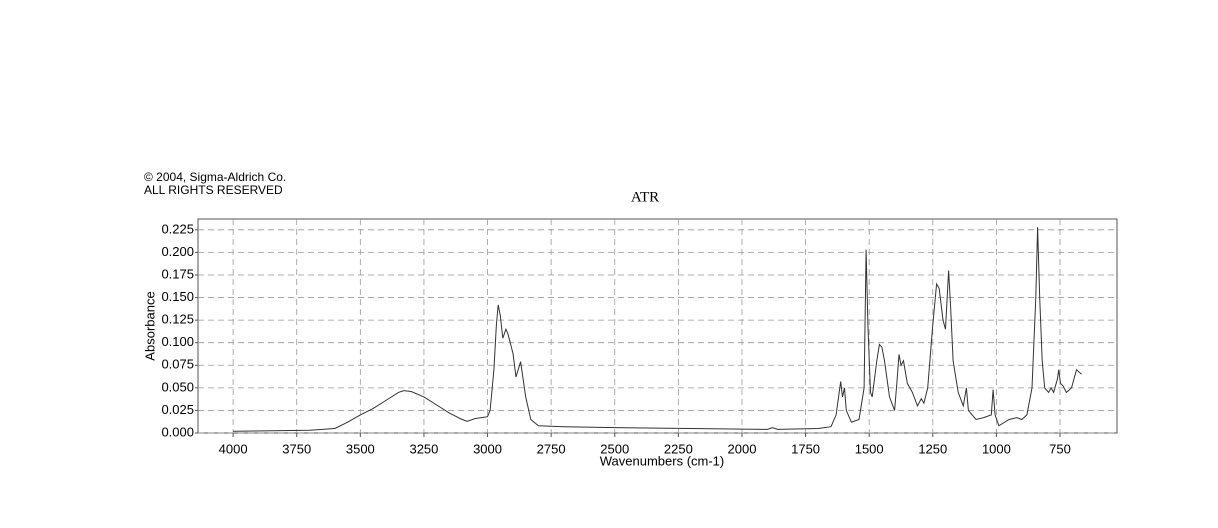  I want to click on x-tick-label: 2500, so click(614, 448).